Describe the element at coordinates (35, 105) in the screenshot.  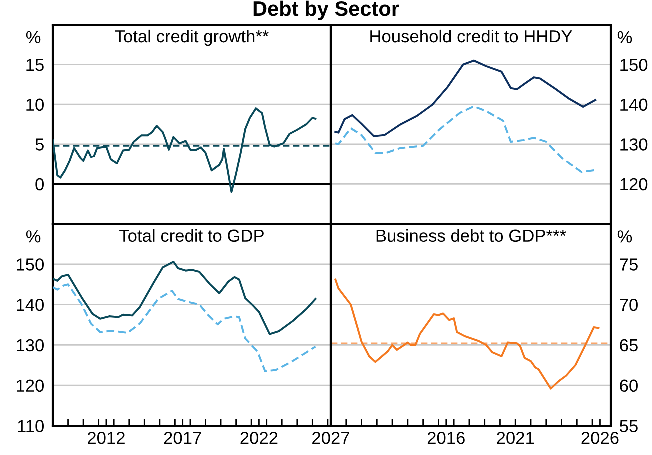
I see `y-tick-label: 10` at that location.